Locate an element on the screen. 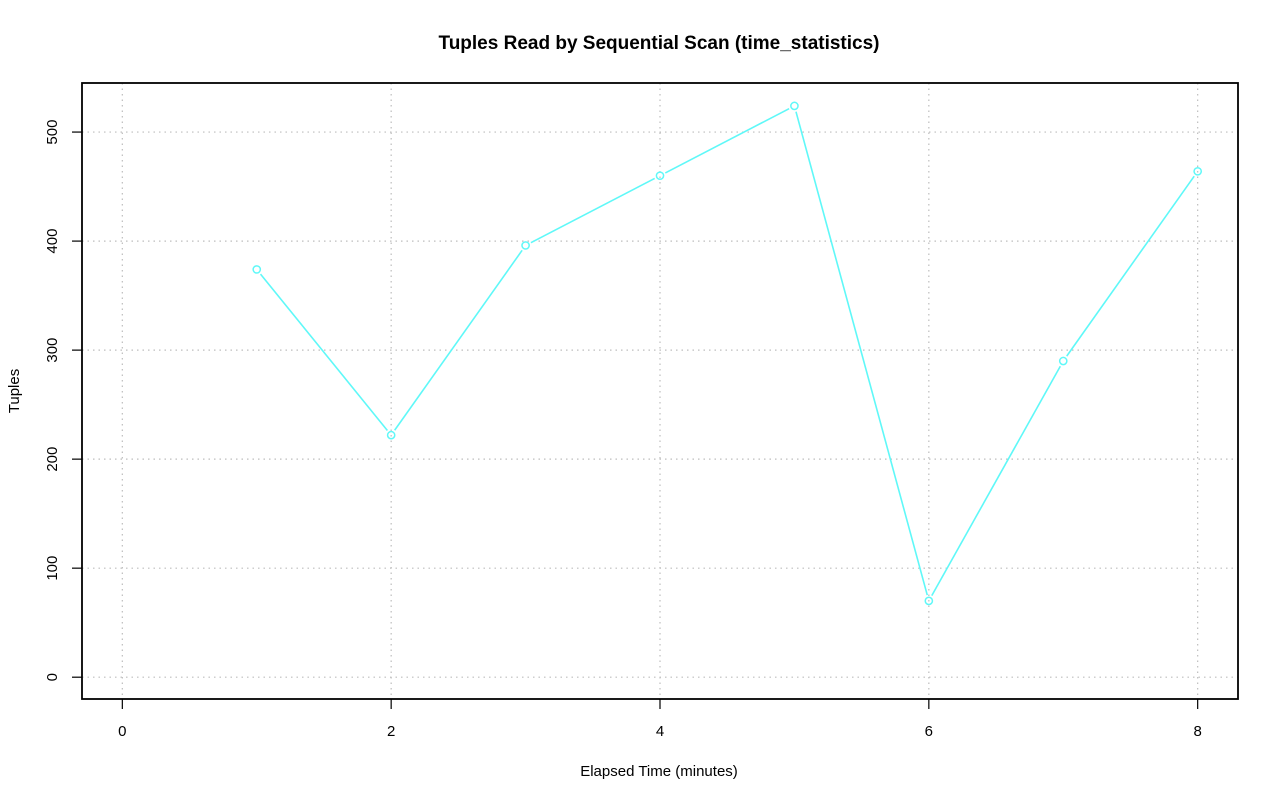 Image resolution: width=1280 pixels, height=801 pixels. y-tick-label-200: 200 is located at coordinates (52, 459).